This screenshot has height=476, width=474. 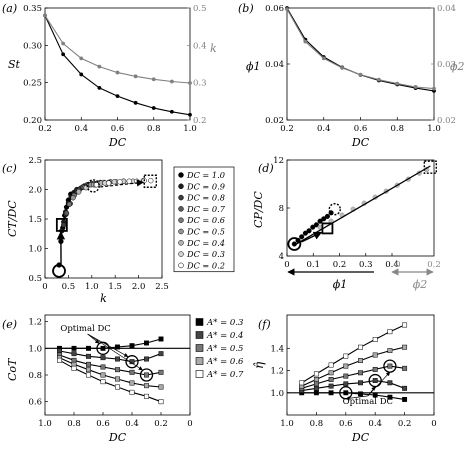 What do you see at coordinates (277, 349) in the screenshot?
I see `y-tick-label: 1.4` at bounding box center [277, 349].